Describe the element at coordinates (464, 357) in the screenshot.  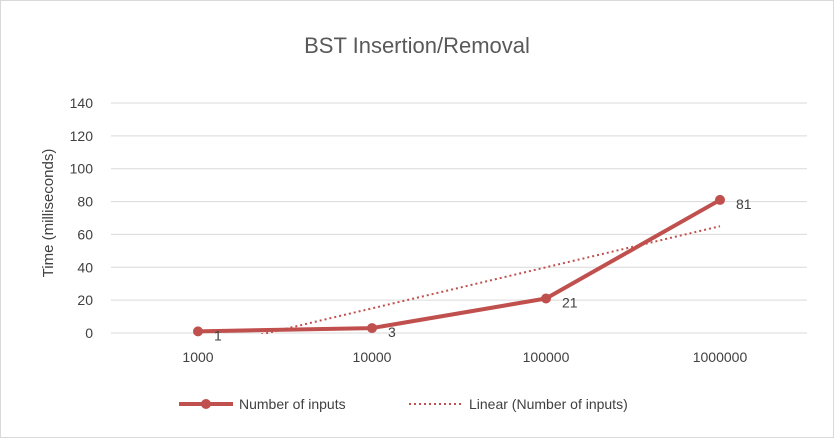
I see `x-axis-ticks: 1000 10000 100000 1000000` at that location.